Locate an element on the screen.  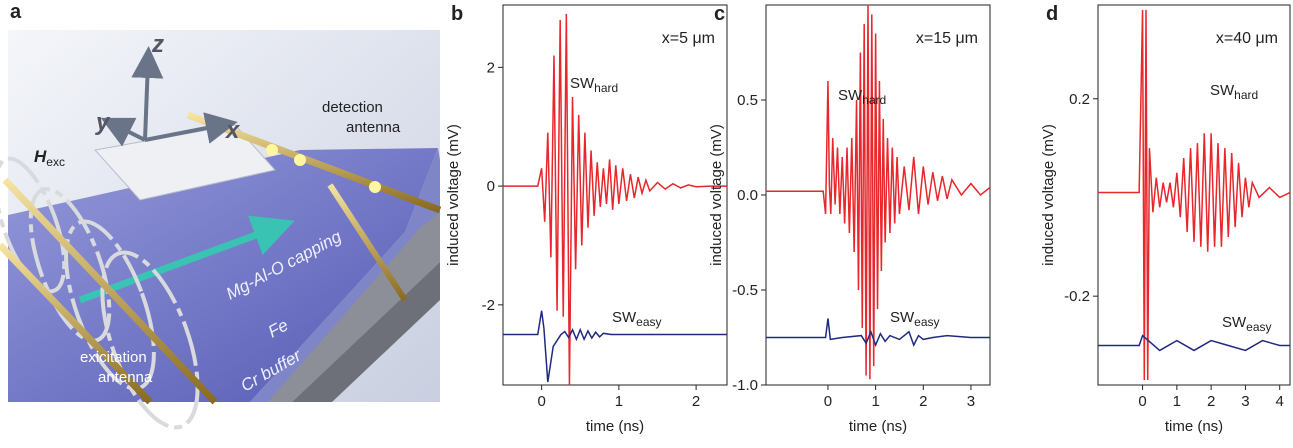
y-tick-label: 0.5 is located at coordinates (747, 100).